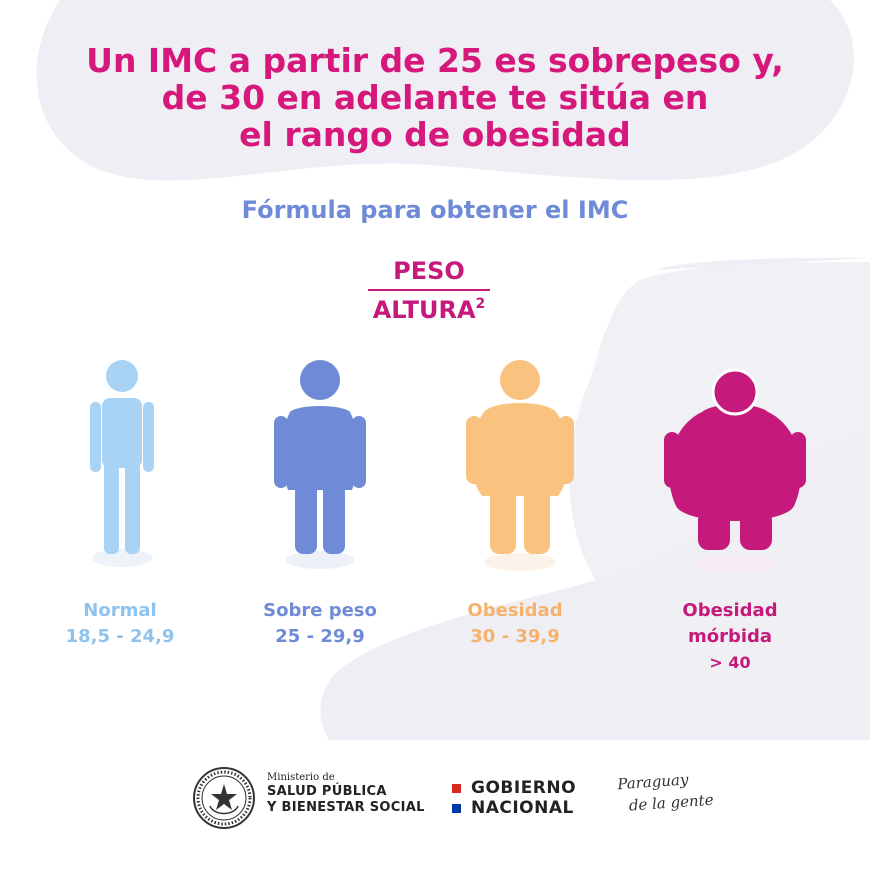 This screenshot has width=870, height=870. I want to click on denominator-text: ALTURA, so click(424, 310).